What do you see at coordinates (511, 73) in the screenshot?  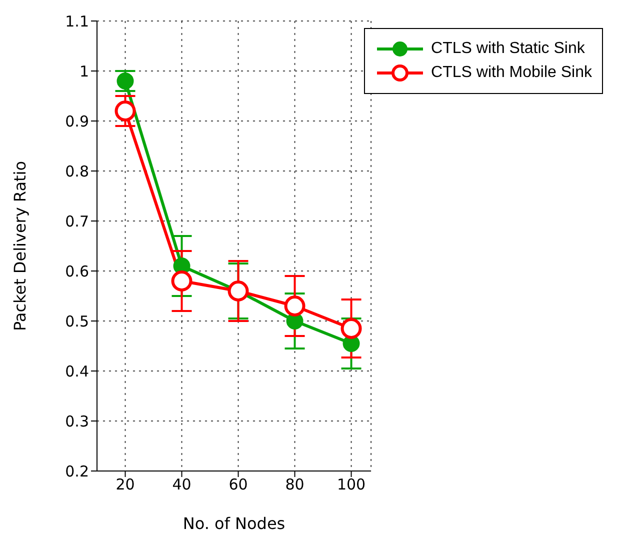 I see `legend-label: CTLS with Mobile Sink` at bounding box center [511, 73].